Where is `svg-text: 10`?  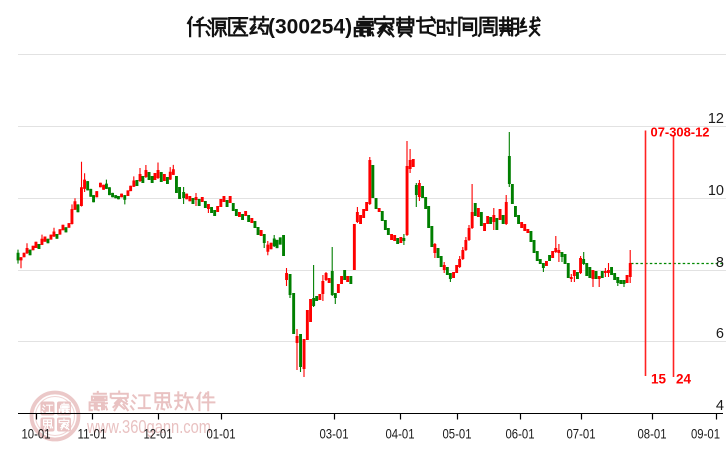 svg-text: 10 is located at coordinates (716, 191).